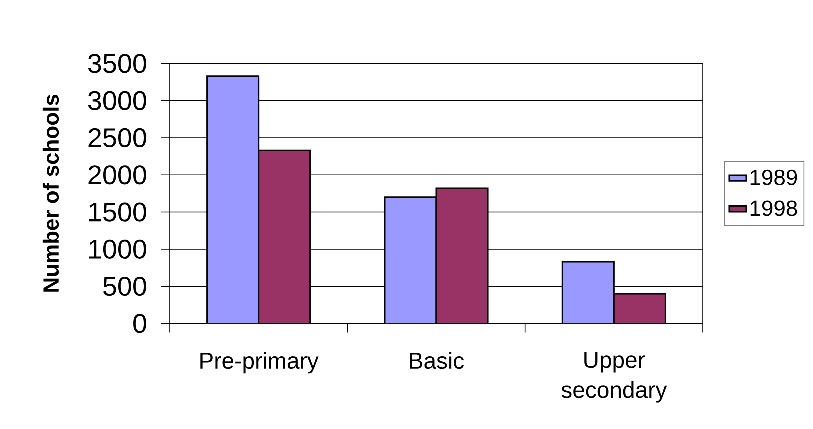  Describe the element at coordinates (117, 212) in the screenshot. I see `y-tick-label: 1500` at that location.